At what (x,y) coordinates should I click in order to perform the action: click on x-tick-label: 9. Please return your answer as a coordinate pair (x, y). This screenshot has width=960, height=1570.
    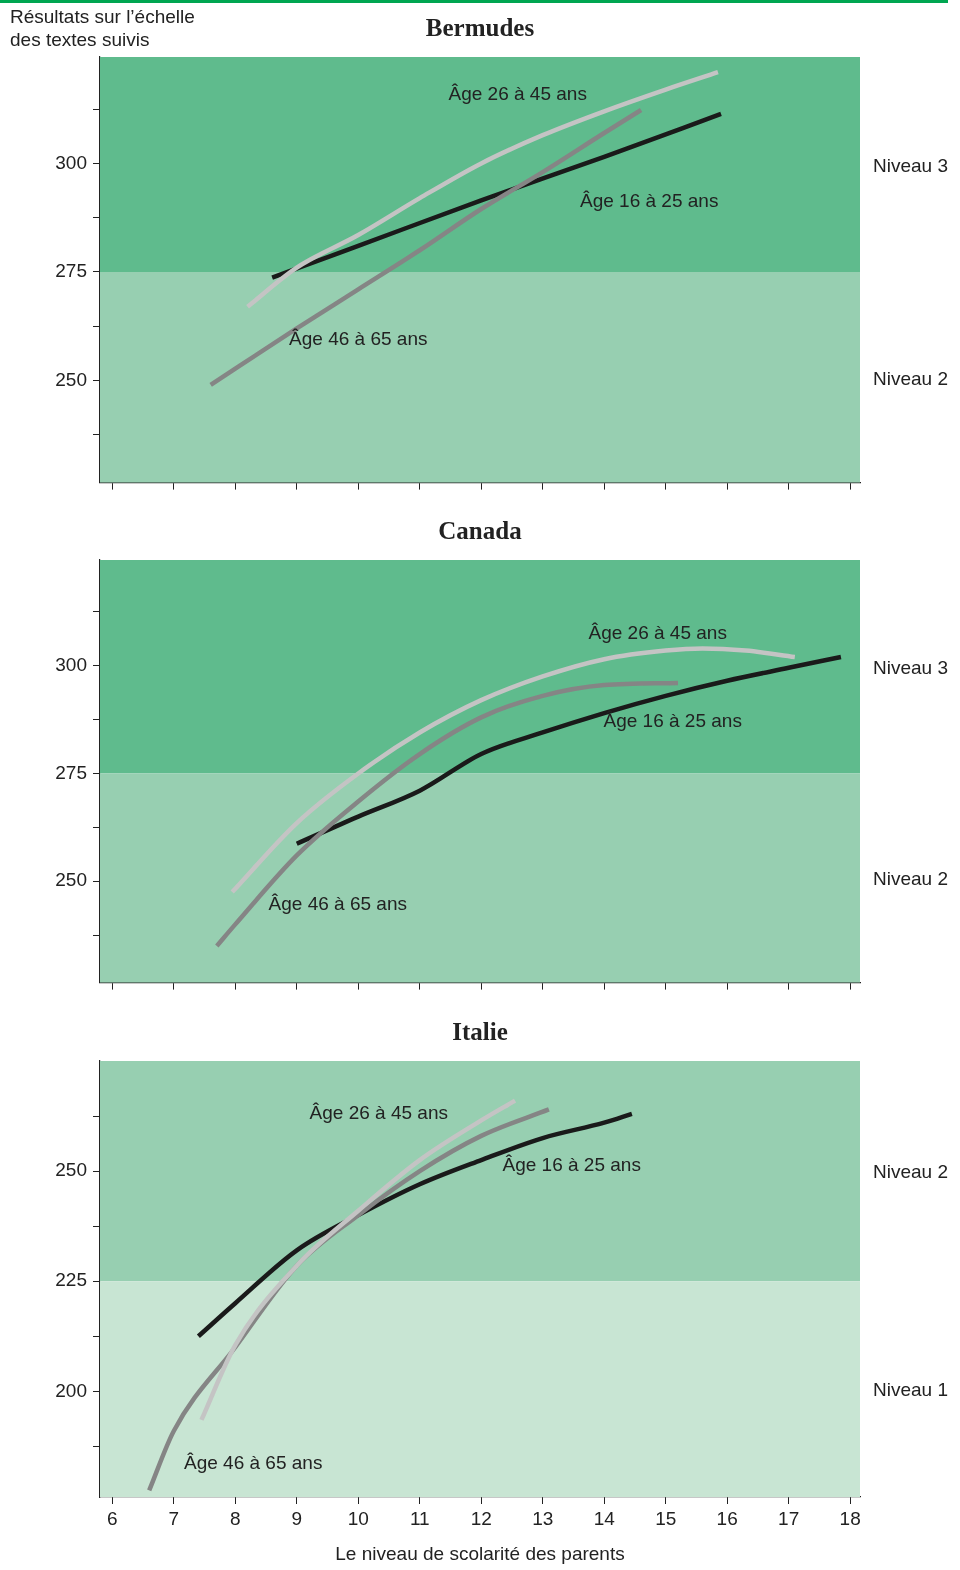
    Looking at the image, I should click on (297, 1518).